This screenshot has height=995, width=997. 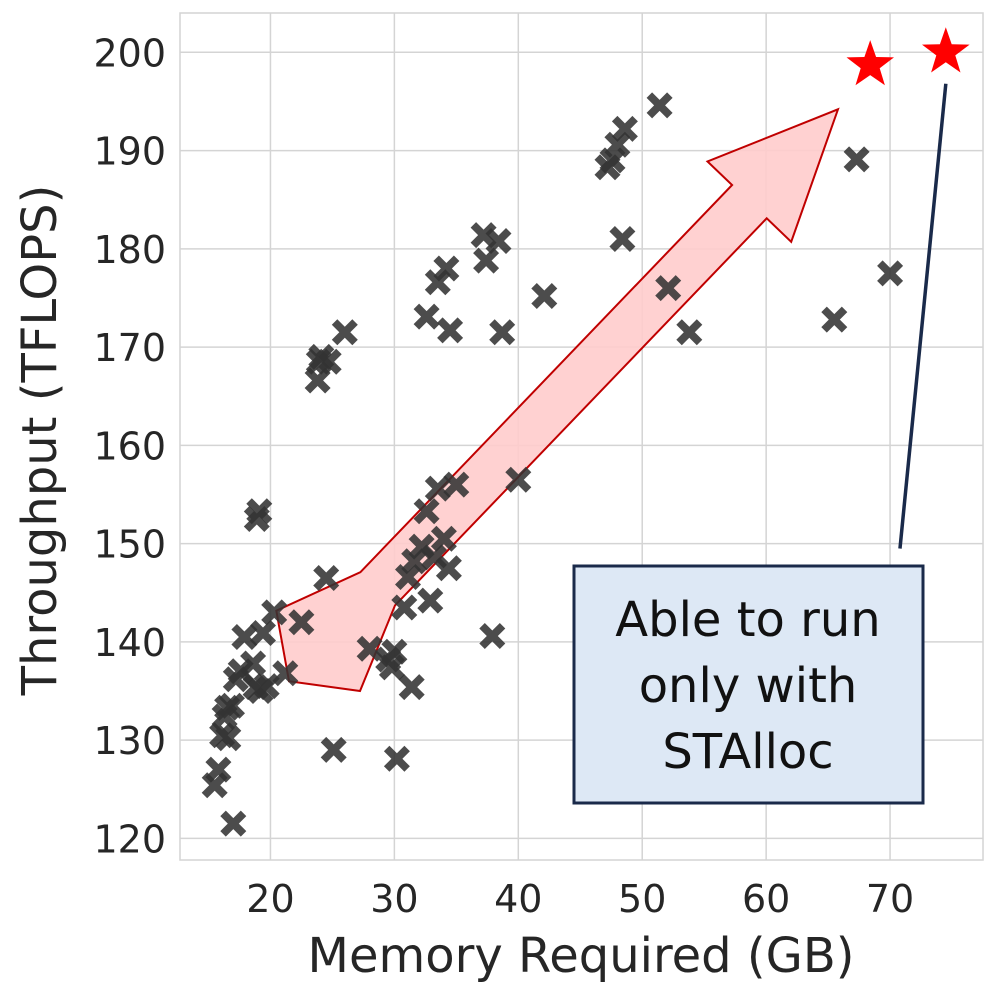 What do you see at coordinates (129, 741) in the screenshot?
I see `y-tick-label: 130` at bounding box center [129, 741].